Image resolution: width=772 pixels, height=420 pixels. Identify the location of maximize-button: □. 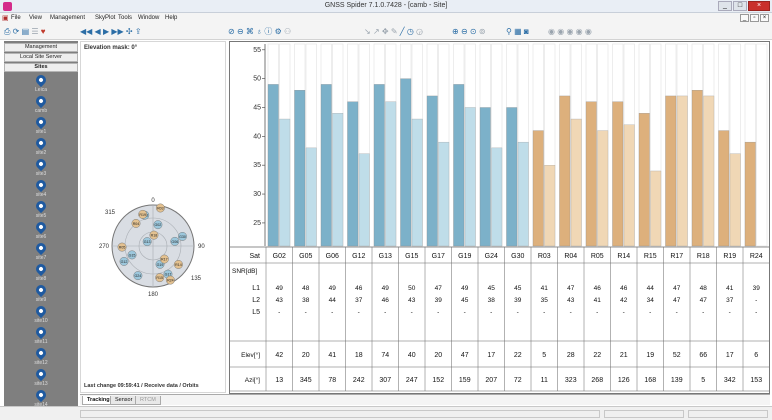
(740, 6).